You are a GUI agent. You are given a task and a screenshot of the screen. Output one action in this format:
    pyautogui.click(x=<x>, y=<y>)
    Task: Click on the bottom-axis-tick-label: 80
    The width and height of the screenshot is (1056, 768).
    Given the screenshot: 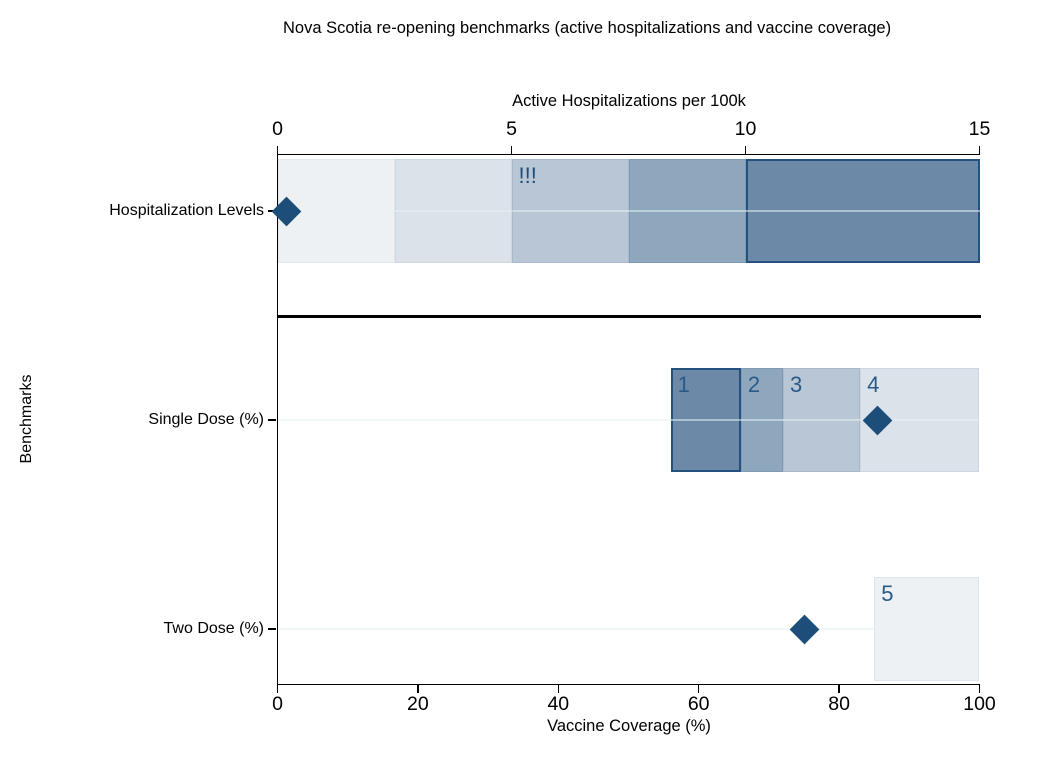 What is the action you would take?
    pyautogui.click(x=839, y=703)
    